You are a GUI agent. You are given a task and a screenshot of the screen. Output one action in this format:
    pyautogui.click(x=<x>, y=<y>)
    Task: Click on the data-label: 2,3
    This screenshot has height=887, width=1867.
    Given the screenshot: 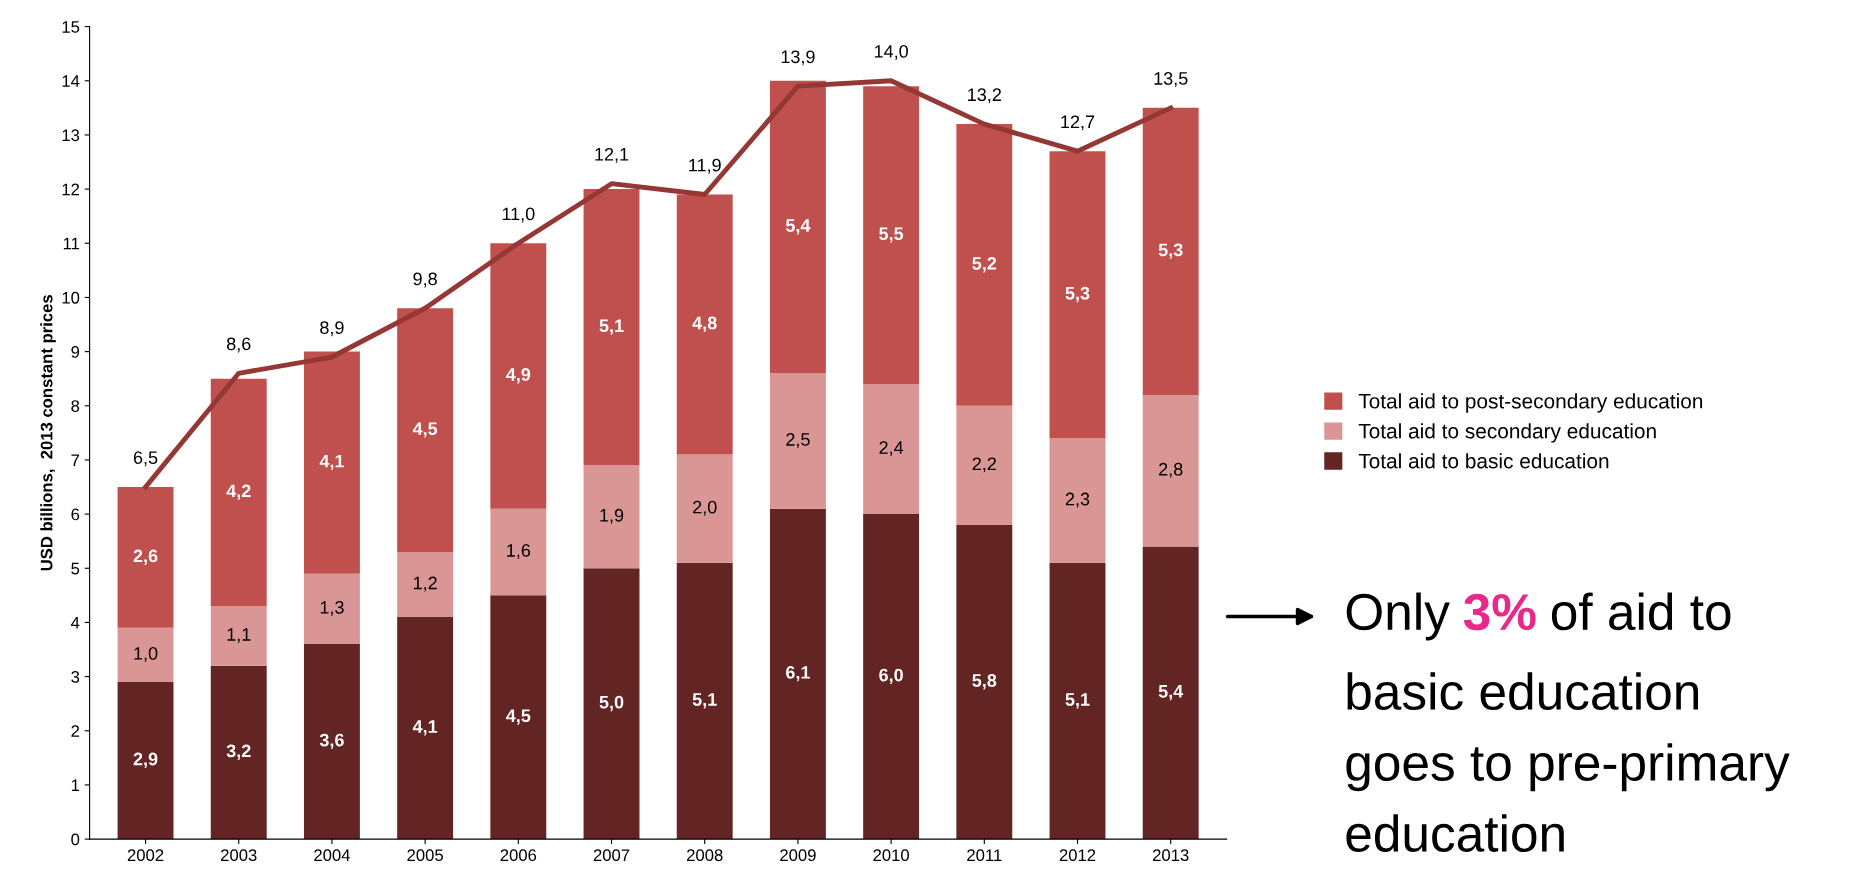 What is the action you would take?
    pyautogui.click(x=1077, y=500)
    